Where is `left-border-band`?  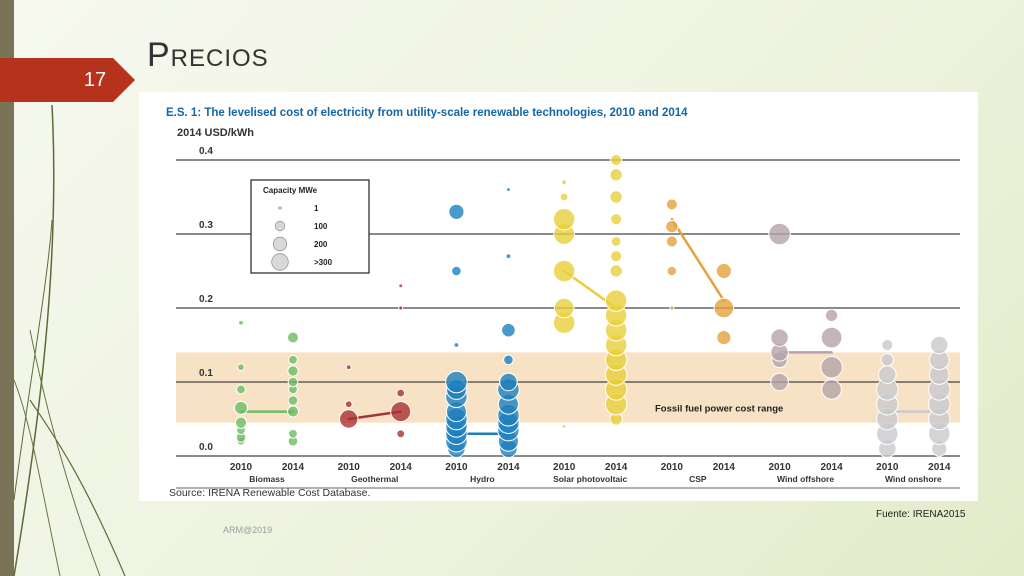 left-border-band is located at coordinates (7, 288).